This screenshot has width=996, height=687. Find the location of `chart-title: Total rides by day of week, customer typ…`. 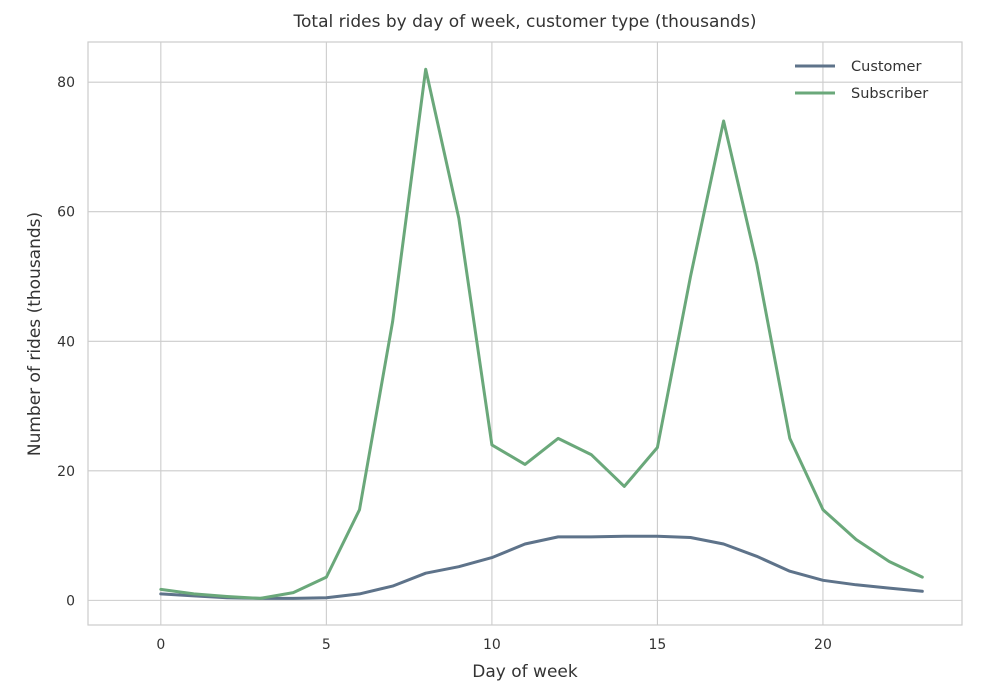

chart-title: Total rides by day of week, customer typ… is located at coordinates (525, 22).